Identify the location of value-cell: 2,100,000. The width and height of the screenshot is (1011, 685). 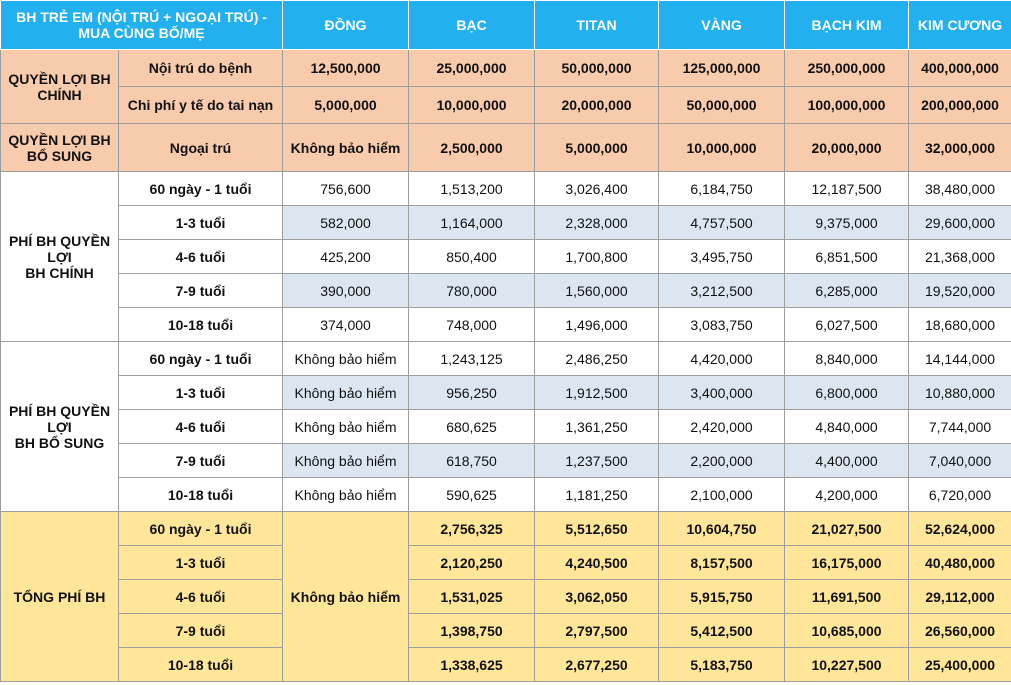
(722, 494).